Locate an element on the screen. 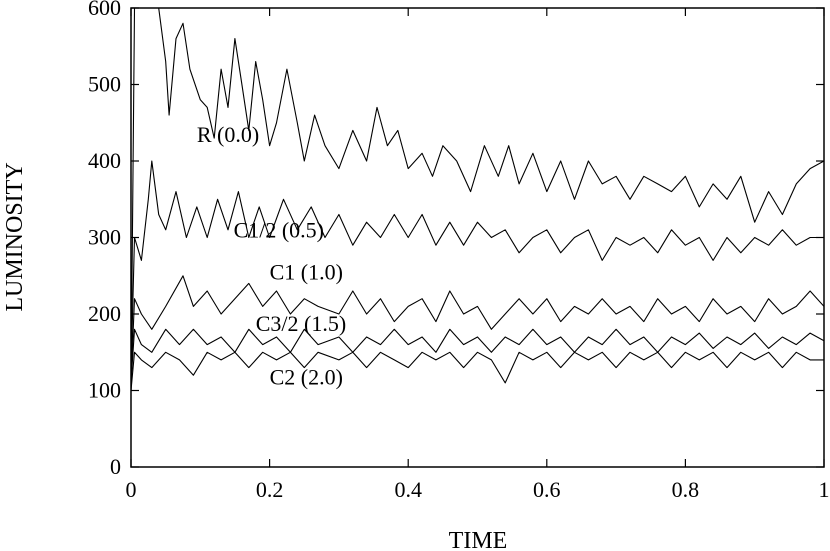  y-tick-label: 200 is located at coordinates (104, 313).